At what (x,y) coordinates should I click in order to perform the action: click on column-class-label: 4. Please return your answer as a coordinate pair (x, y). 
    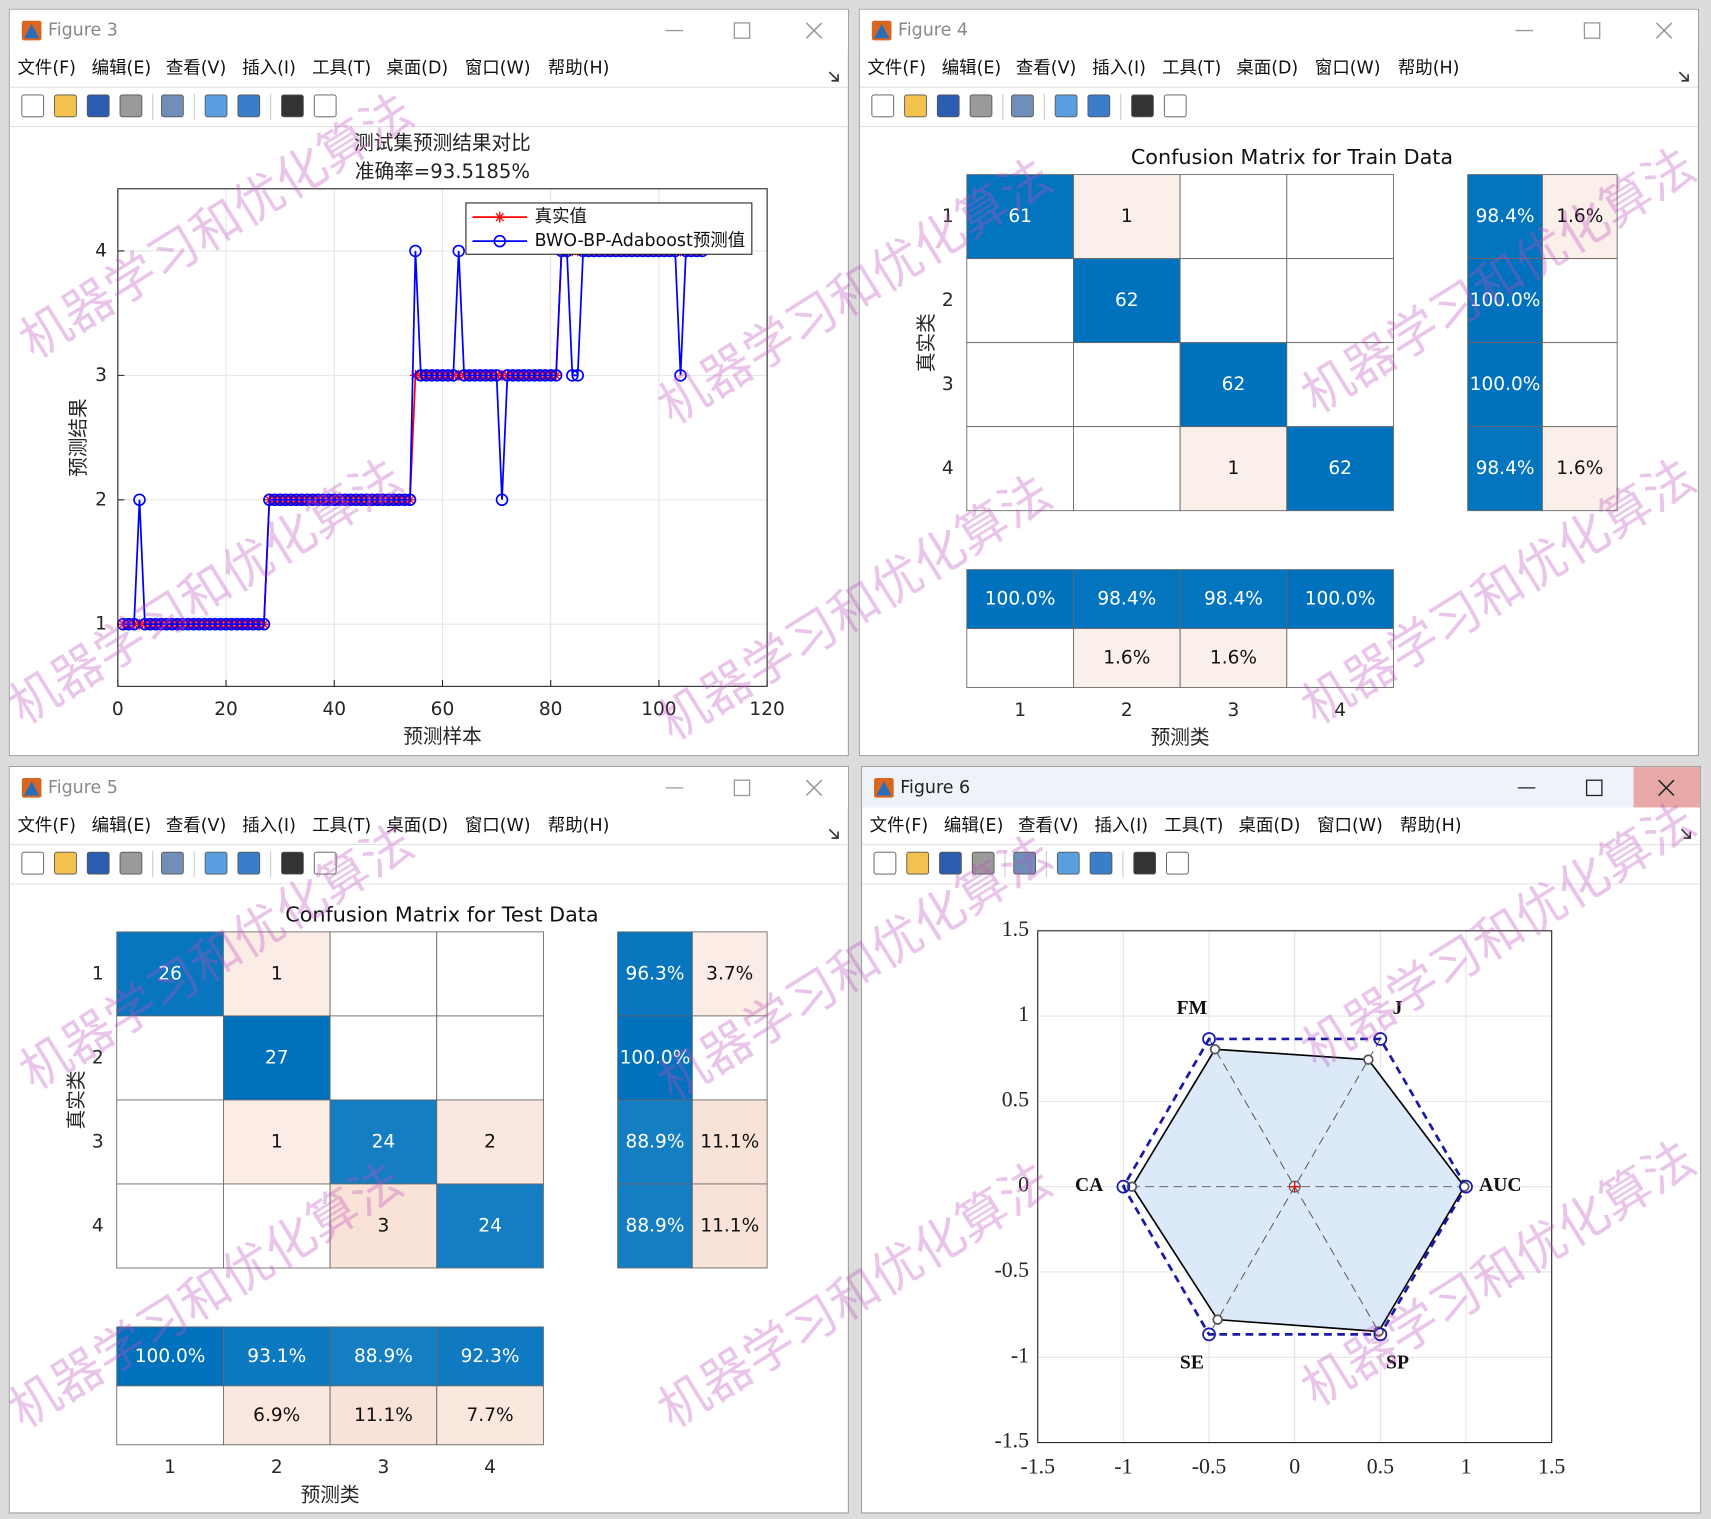
    Looking at the image, I should click on (1340, 710).